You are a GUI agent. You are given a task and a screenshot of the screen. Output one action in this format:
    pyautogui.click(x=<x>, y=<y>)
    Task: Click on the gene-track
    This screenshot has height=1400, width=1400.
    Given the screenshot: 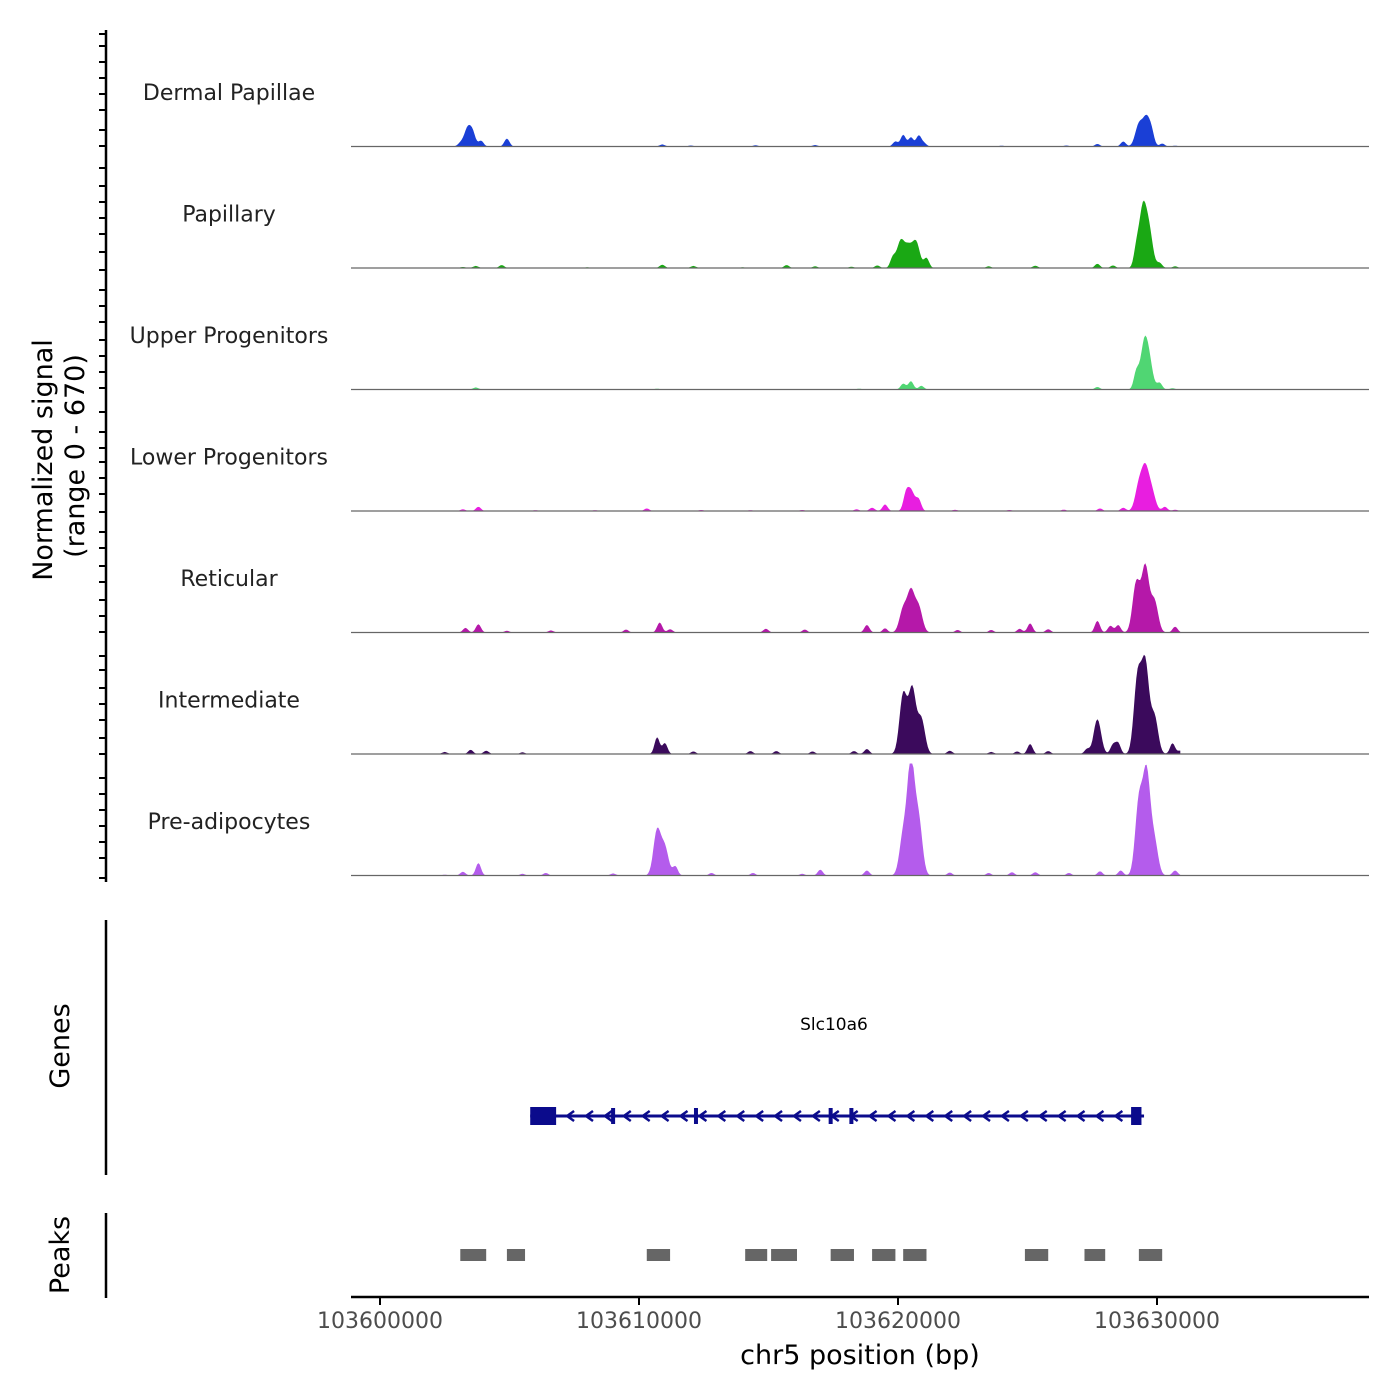 What is the action you would take?
    pyautogui.click(x=837, y=1116)
    